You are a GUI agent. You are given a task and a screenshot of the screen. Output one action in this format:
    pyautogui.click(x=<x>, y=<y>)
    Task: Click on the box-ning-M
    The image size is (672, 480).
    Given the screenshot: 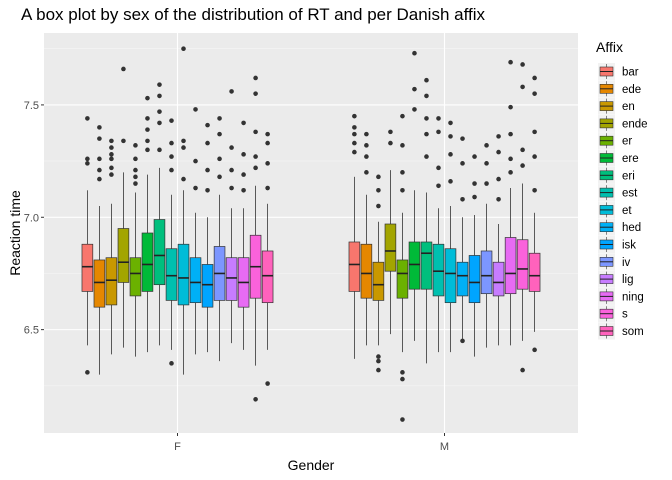 What is the action you would take?
    pyautogui.click(x=510, y=202)
    